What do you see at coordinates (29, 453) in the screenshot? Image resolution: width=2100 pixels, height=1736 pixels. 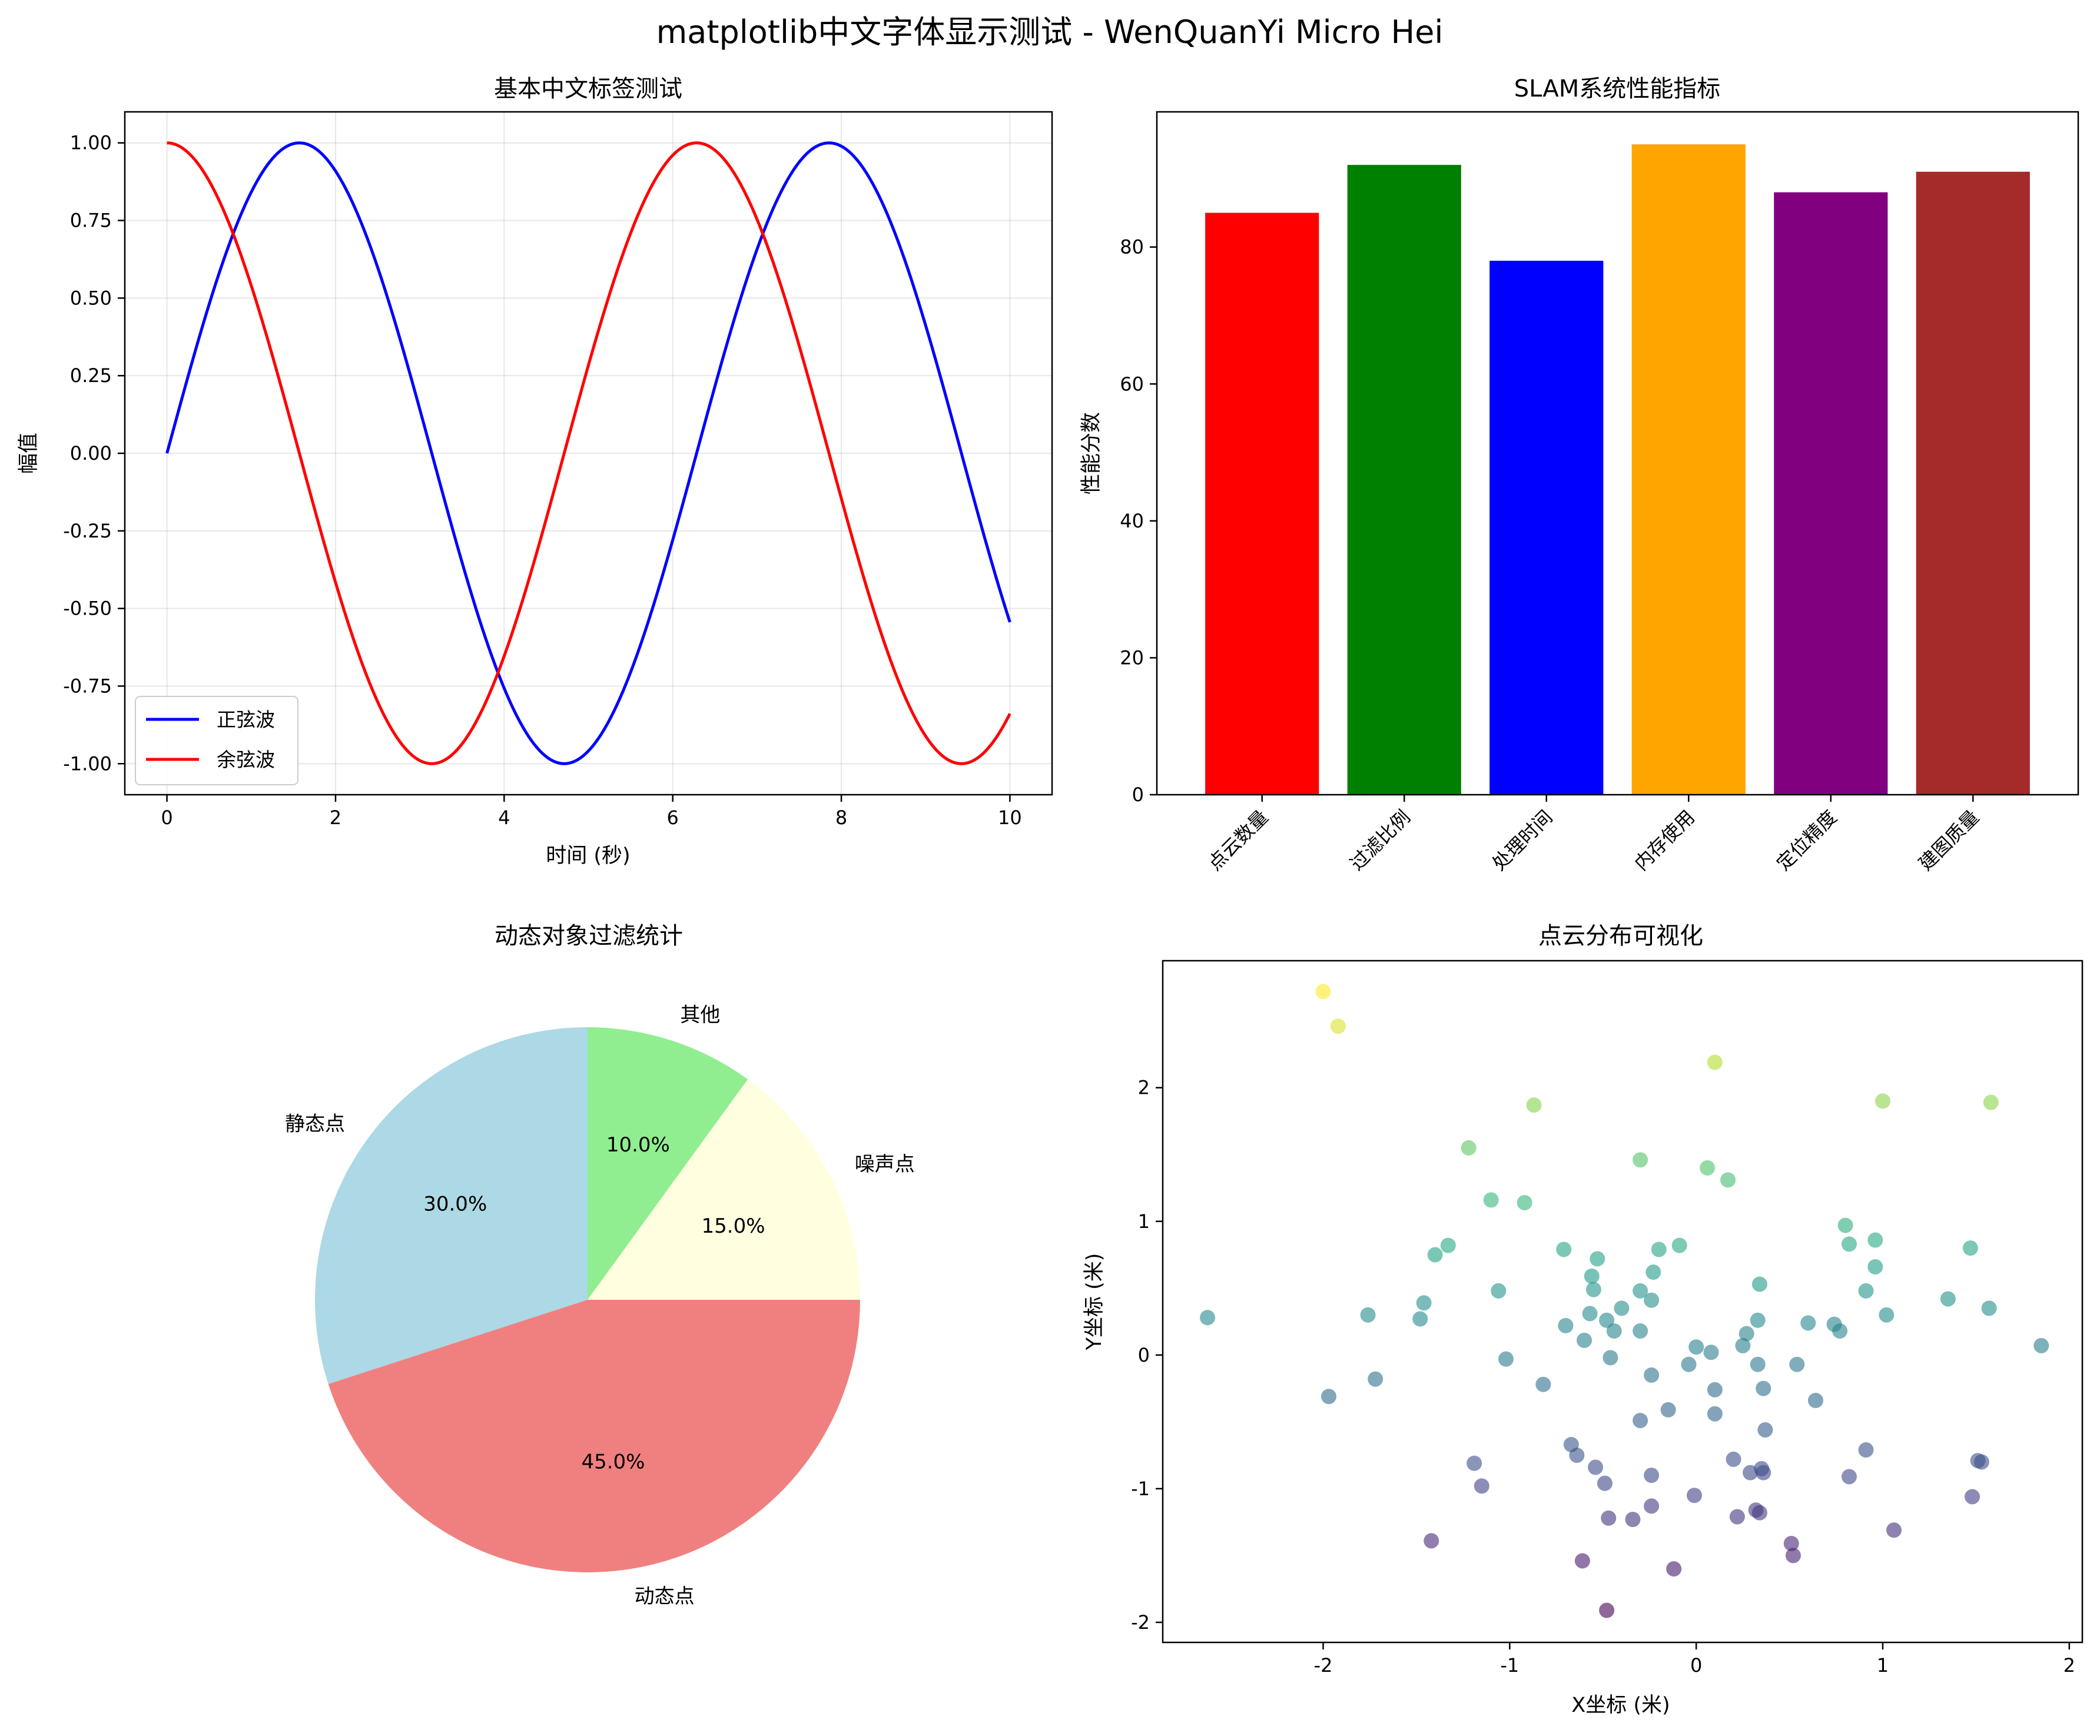 I see `line-chart-y-label: 幅值` at bounding box center [29, 453].